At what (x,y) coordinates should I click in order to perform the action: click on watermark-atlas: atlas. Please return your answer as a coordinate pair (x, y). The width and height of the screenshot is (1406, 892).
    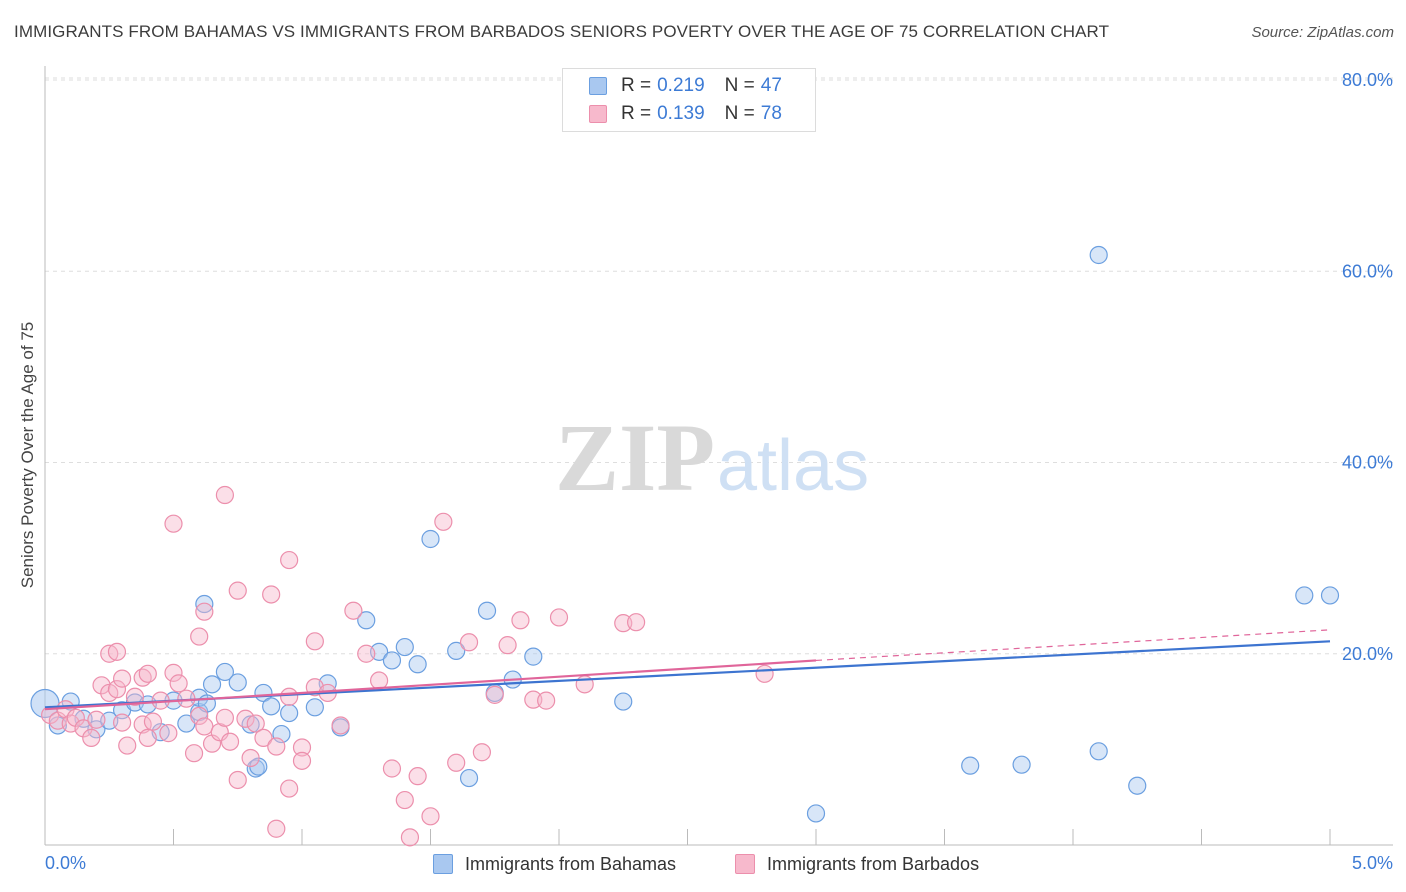
    Looking at the image, I should click on (793, 466).